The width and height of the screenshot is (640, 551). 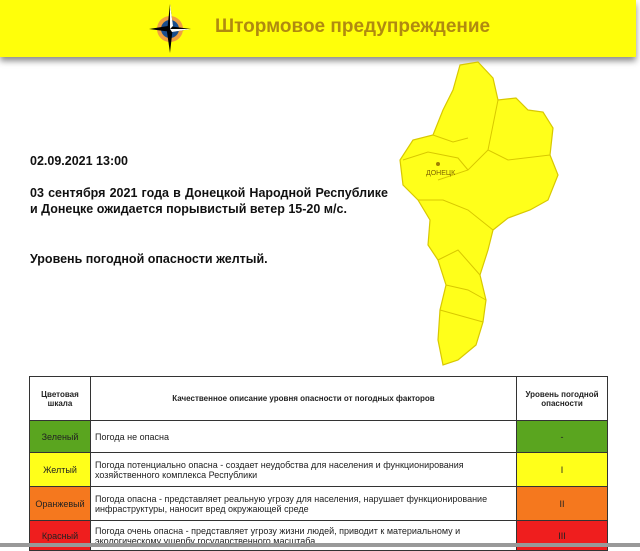 I want to click on header-color-scale: Цветовая шкала, so click(x=60, y=398).